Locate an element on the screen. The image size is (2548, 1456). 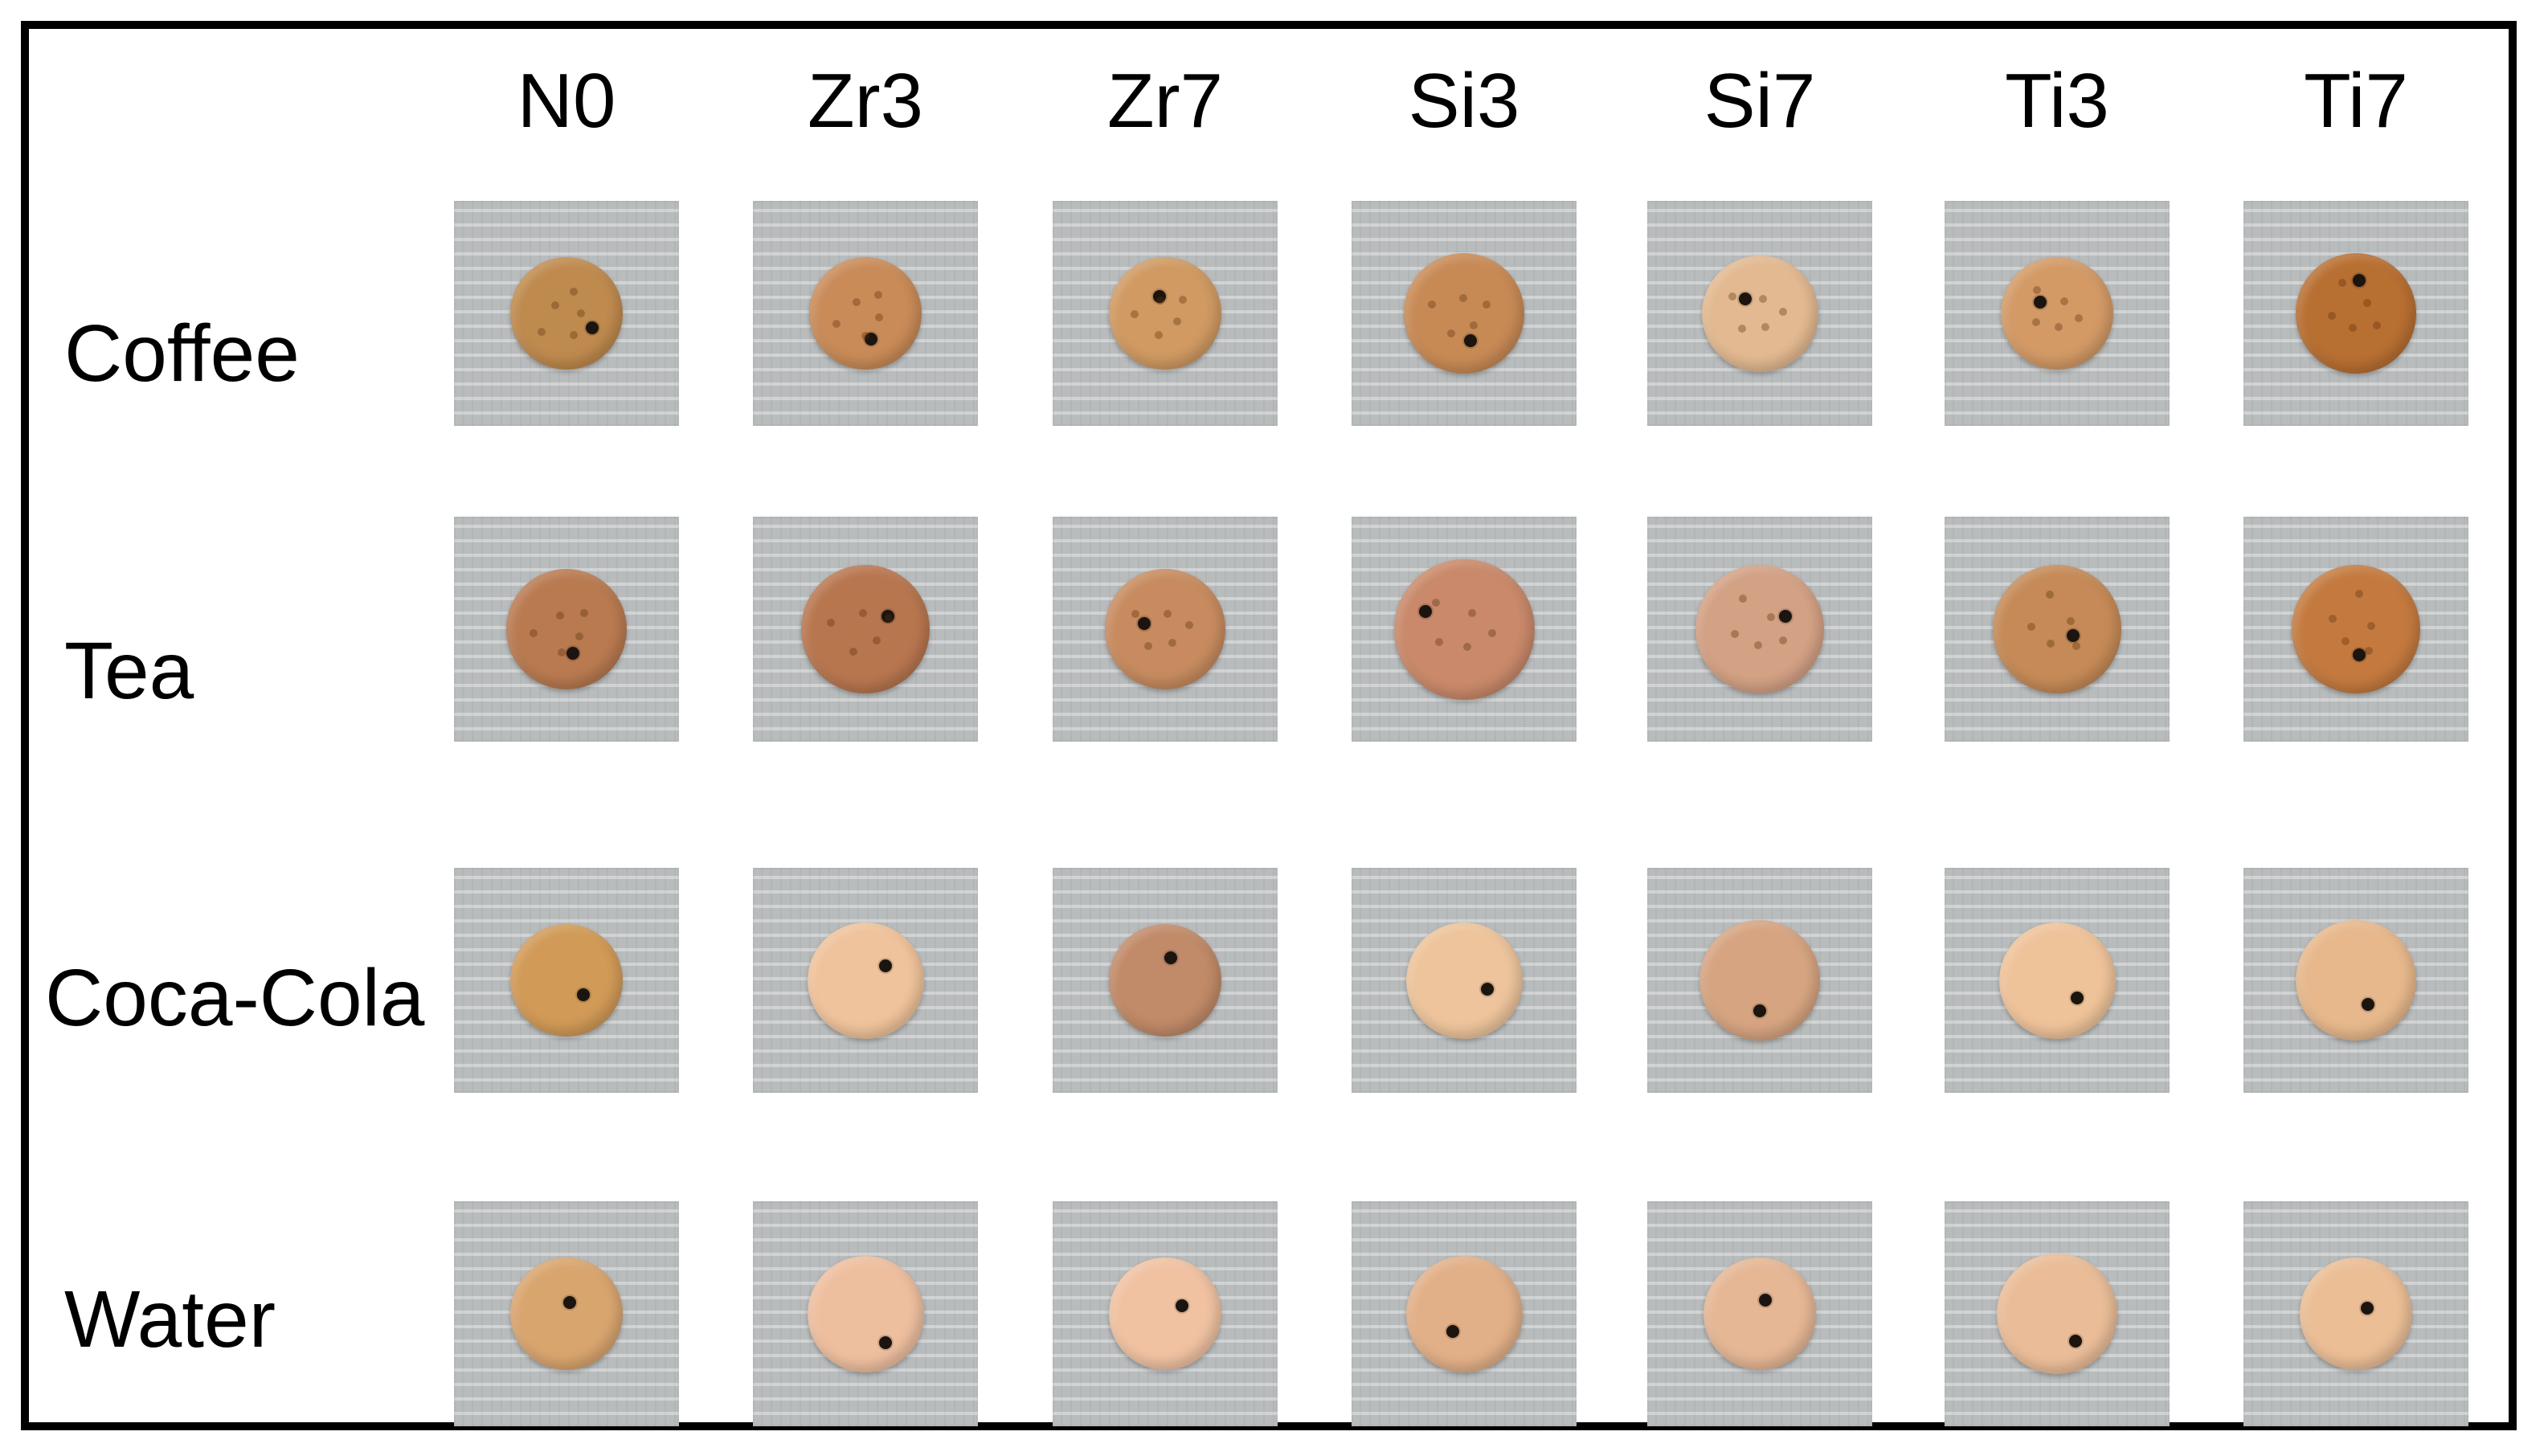
sample-tile-coca-cola-n0 is located at coordinates (566, 980).